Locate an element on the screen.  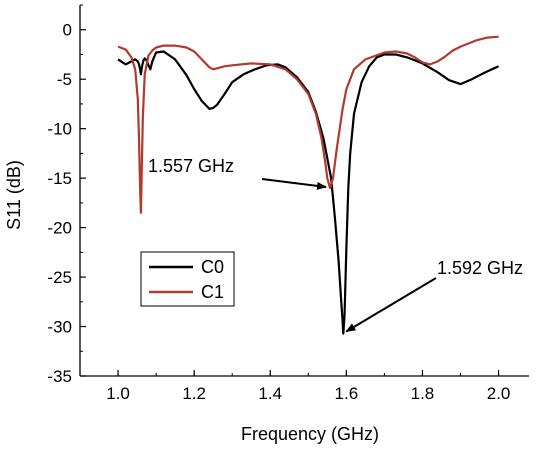
y-tick-label: 0 is located at coordinates (67, 30).